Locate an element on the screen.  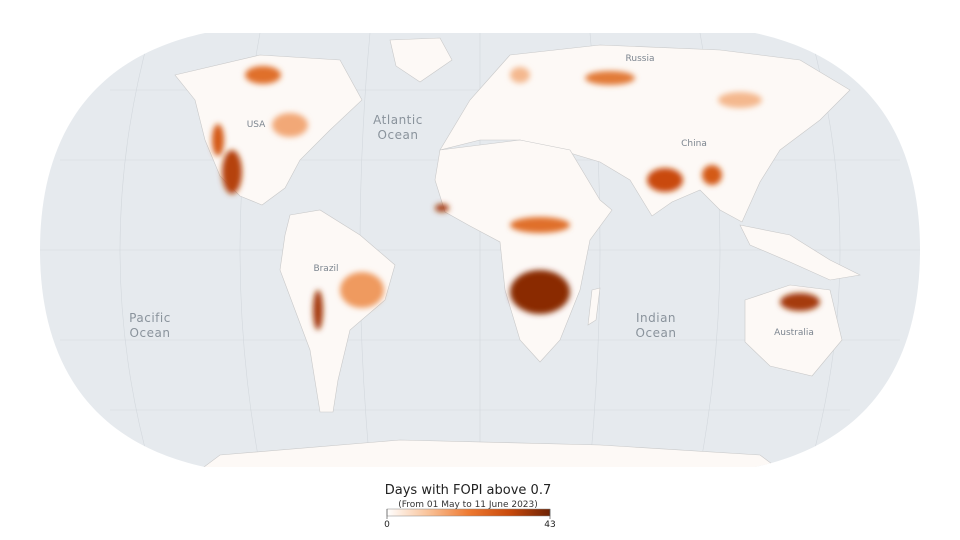
place-label: Russia is located at coordinates (640, 59).